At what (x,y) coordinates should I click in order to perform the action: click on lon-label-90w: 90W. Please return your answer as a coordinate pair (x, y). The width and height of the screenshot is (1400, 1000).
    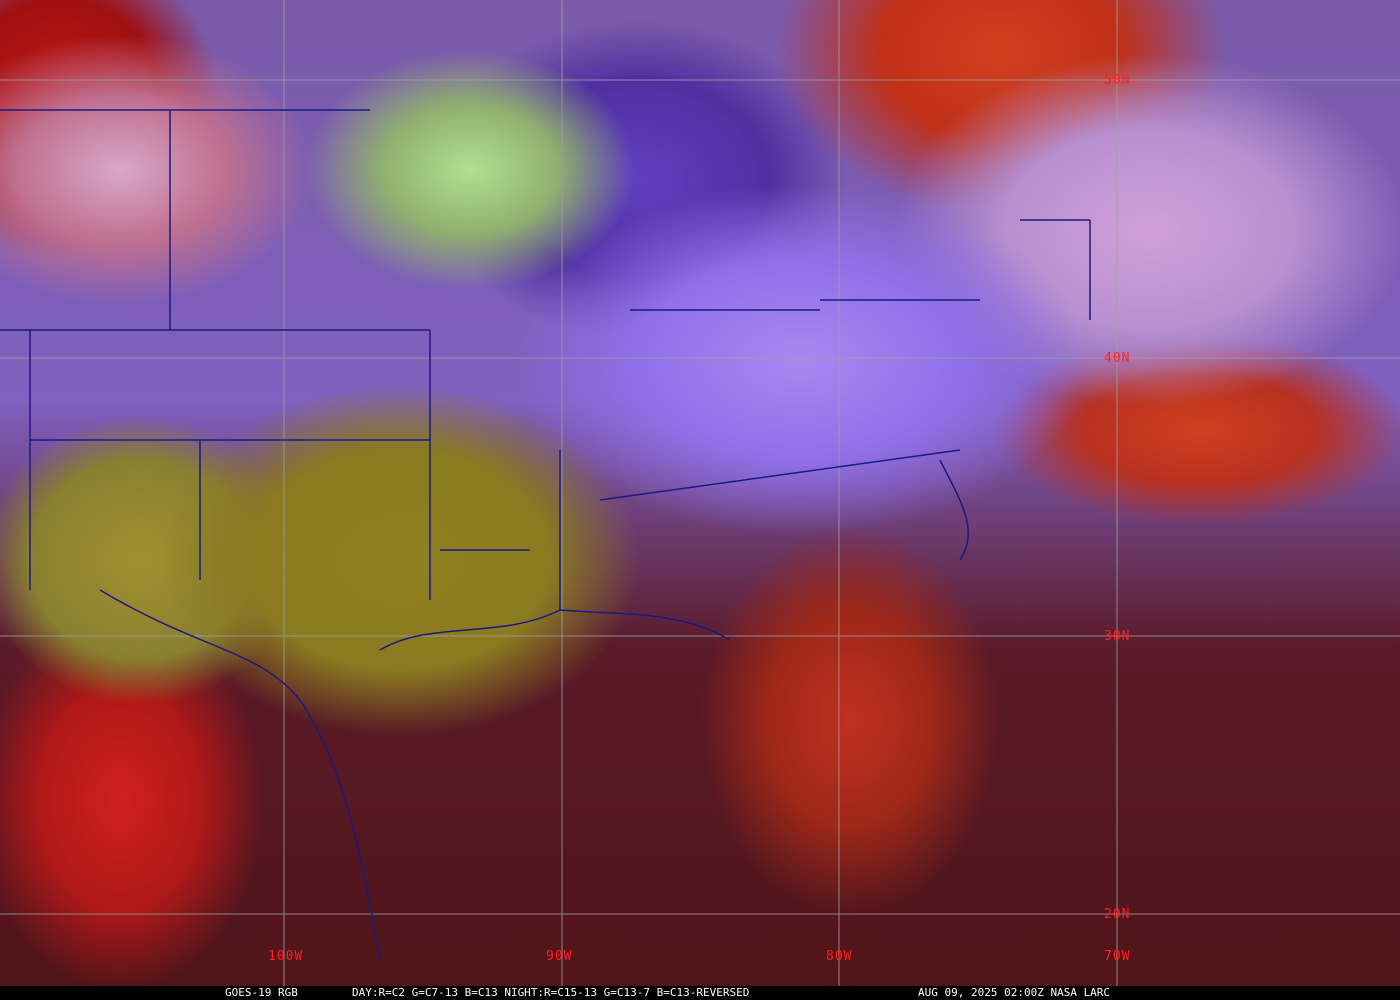
    Looking at the image, I should click on (559, 956).